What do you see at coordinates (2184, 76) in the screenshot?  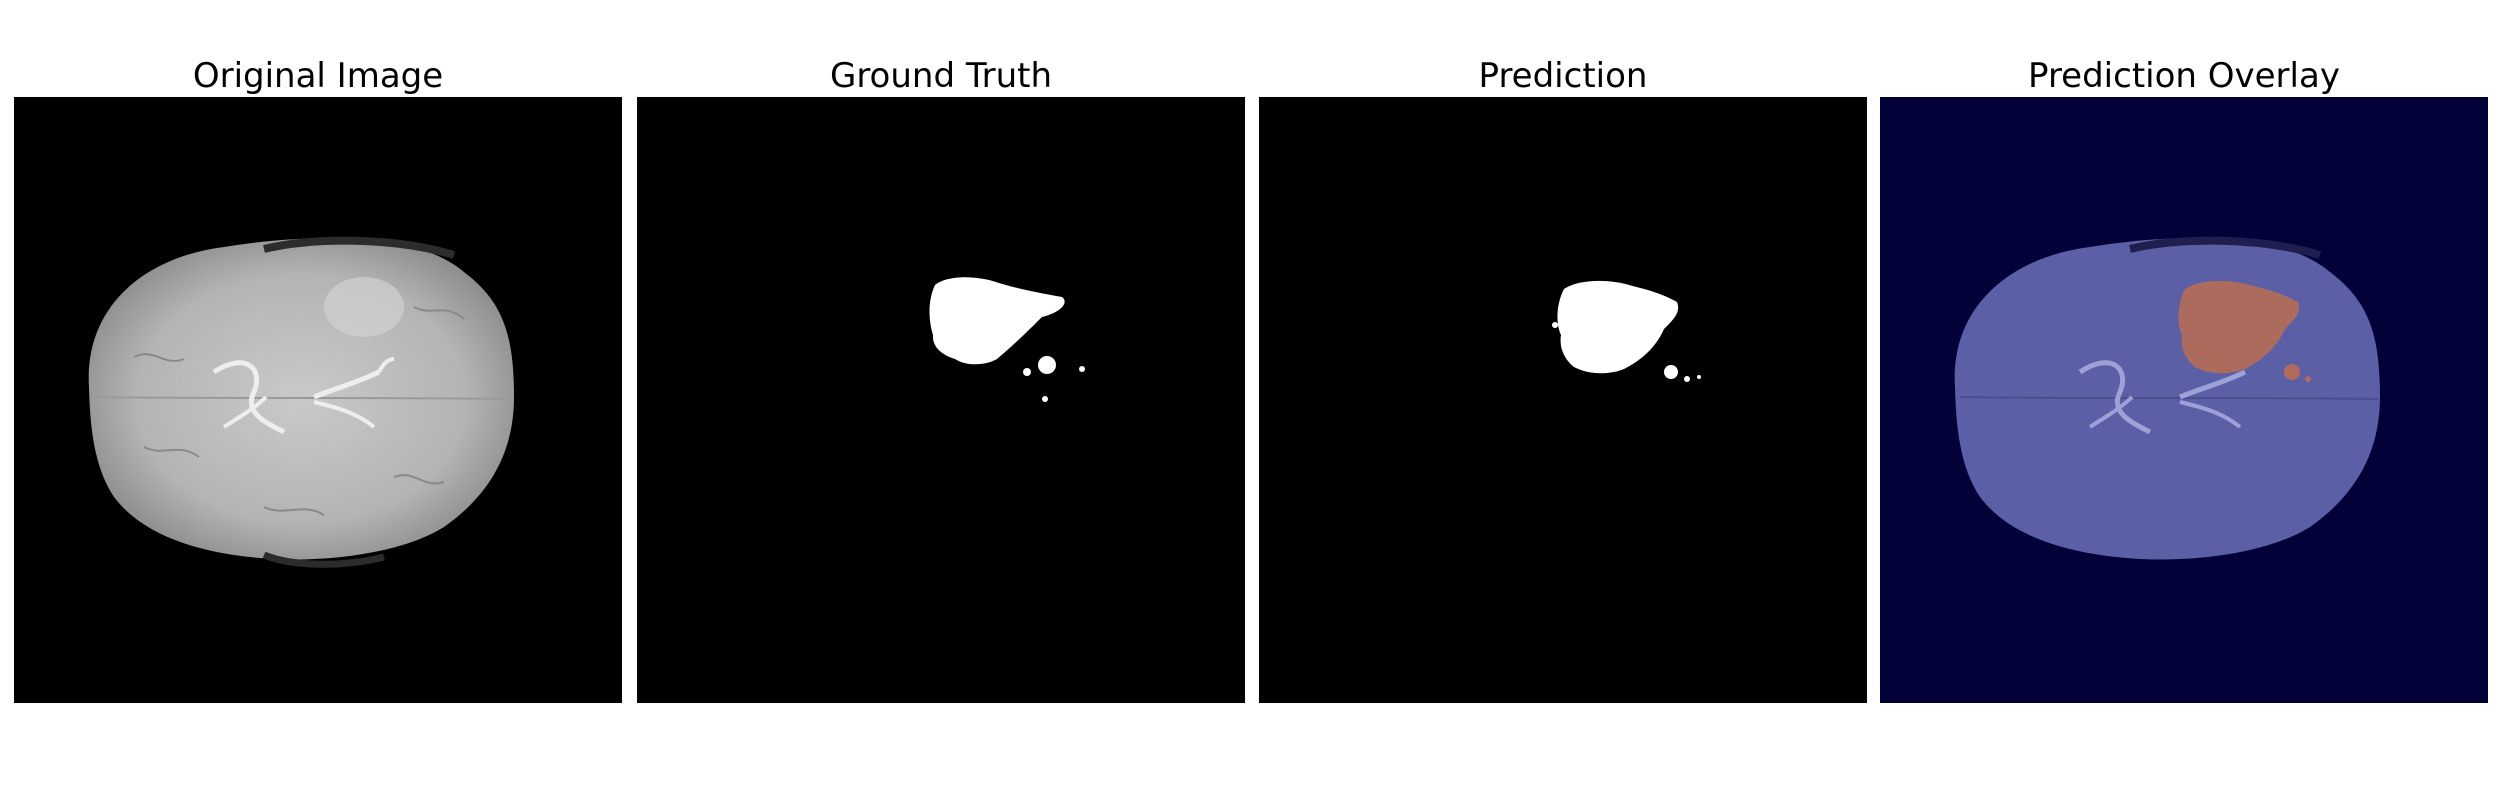 I see `panel-title-prediction-overlay: Prediction Overlay` at bounding box center [2184, 76].